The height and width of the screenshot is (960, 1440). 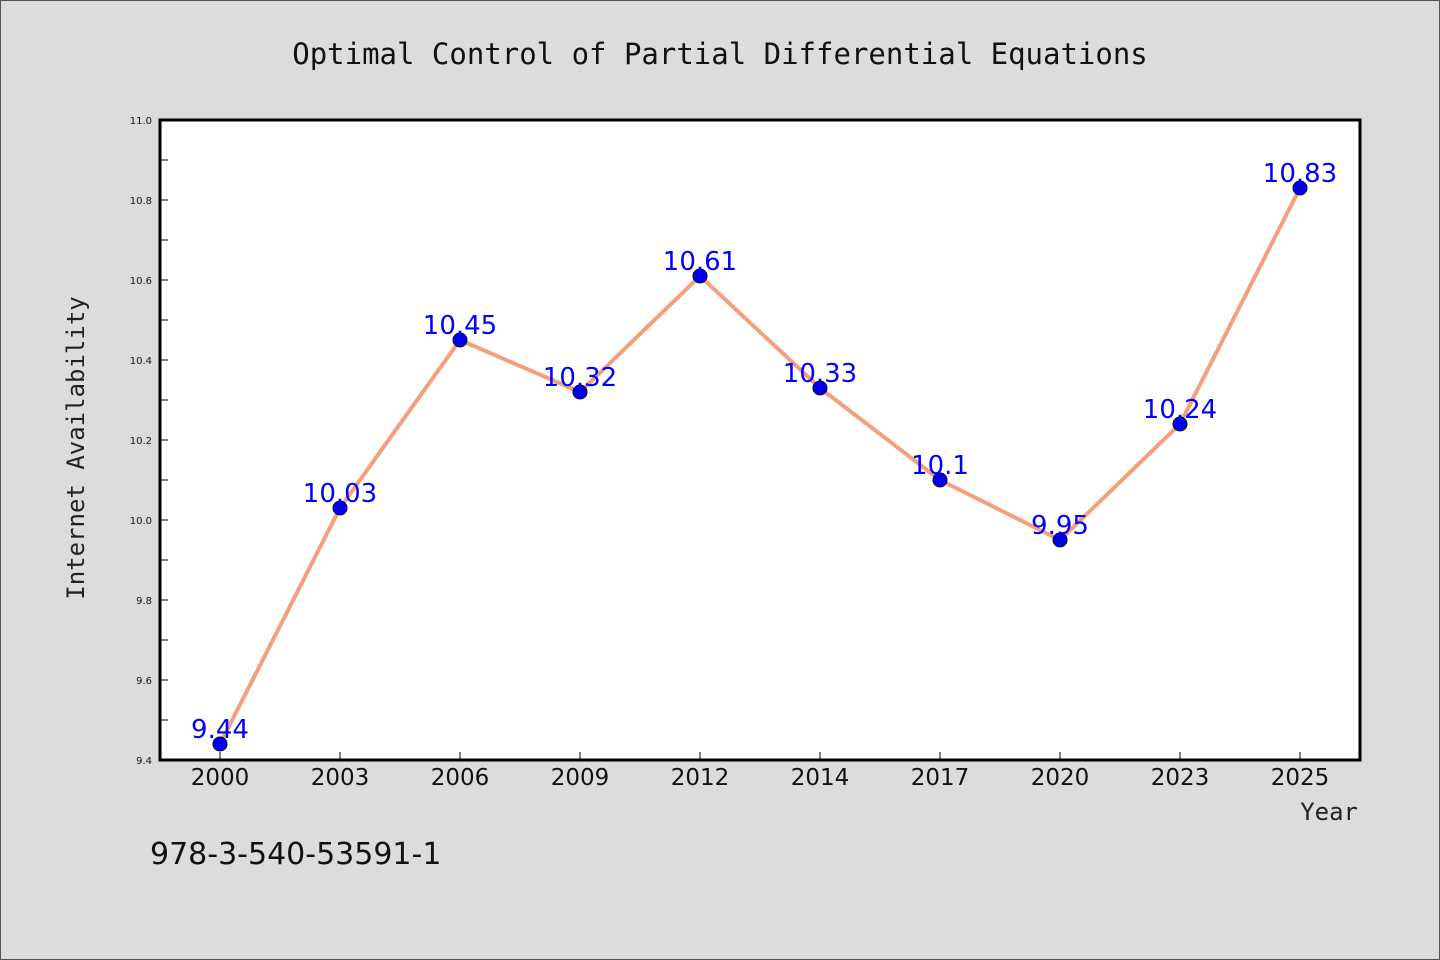 I want to click on data-label: 10.1, so click(x=940, y=466).